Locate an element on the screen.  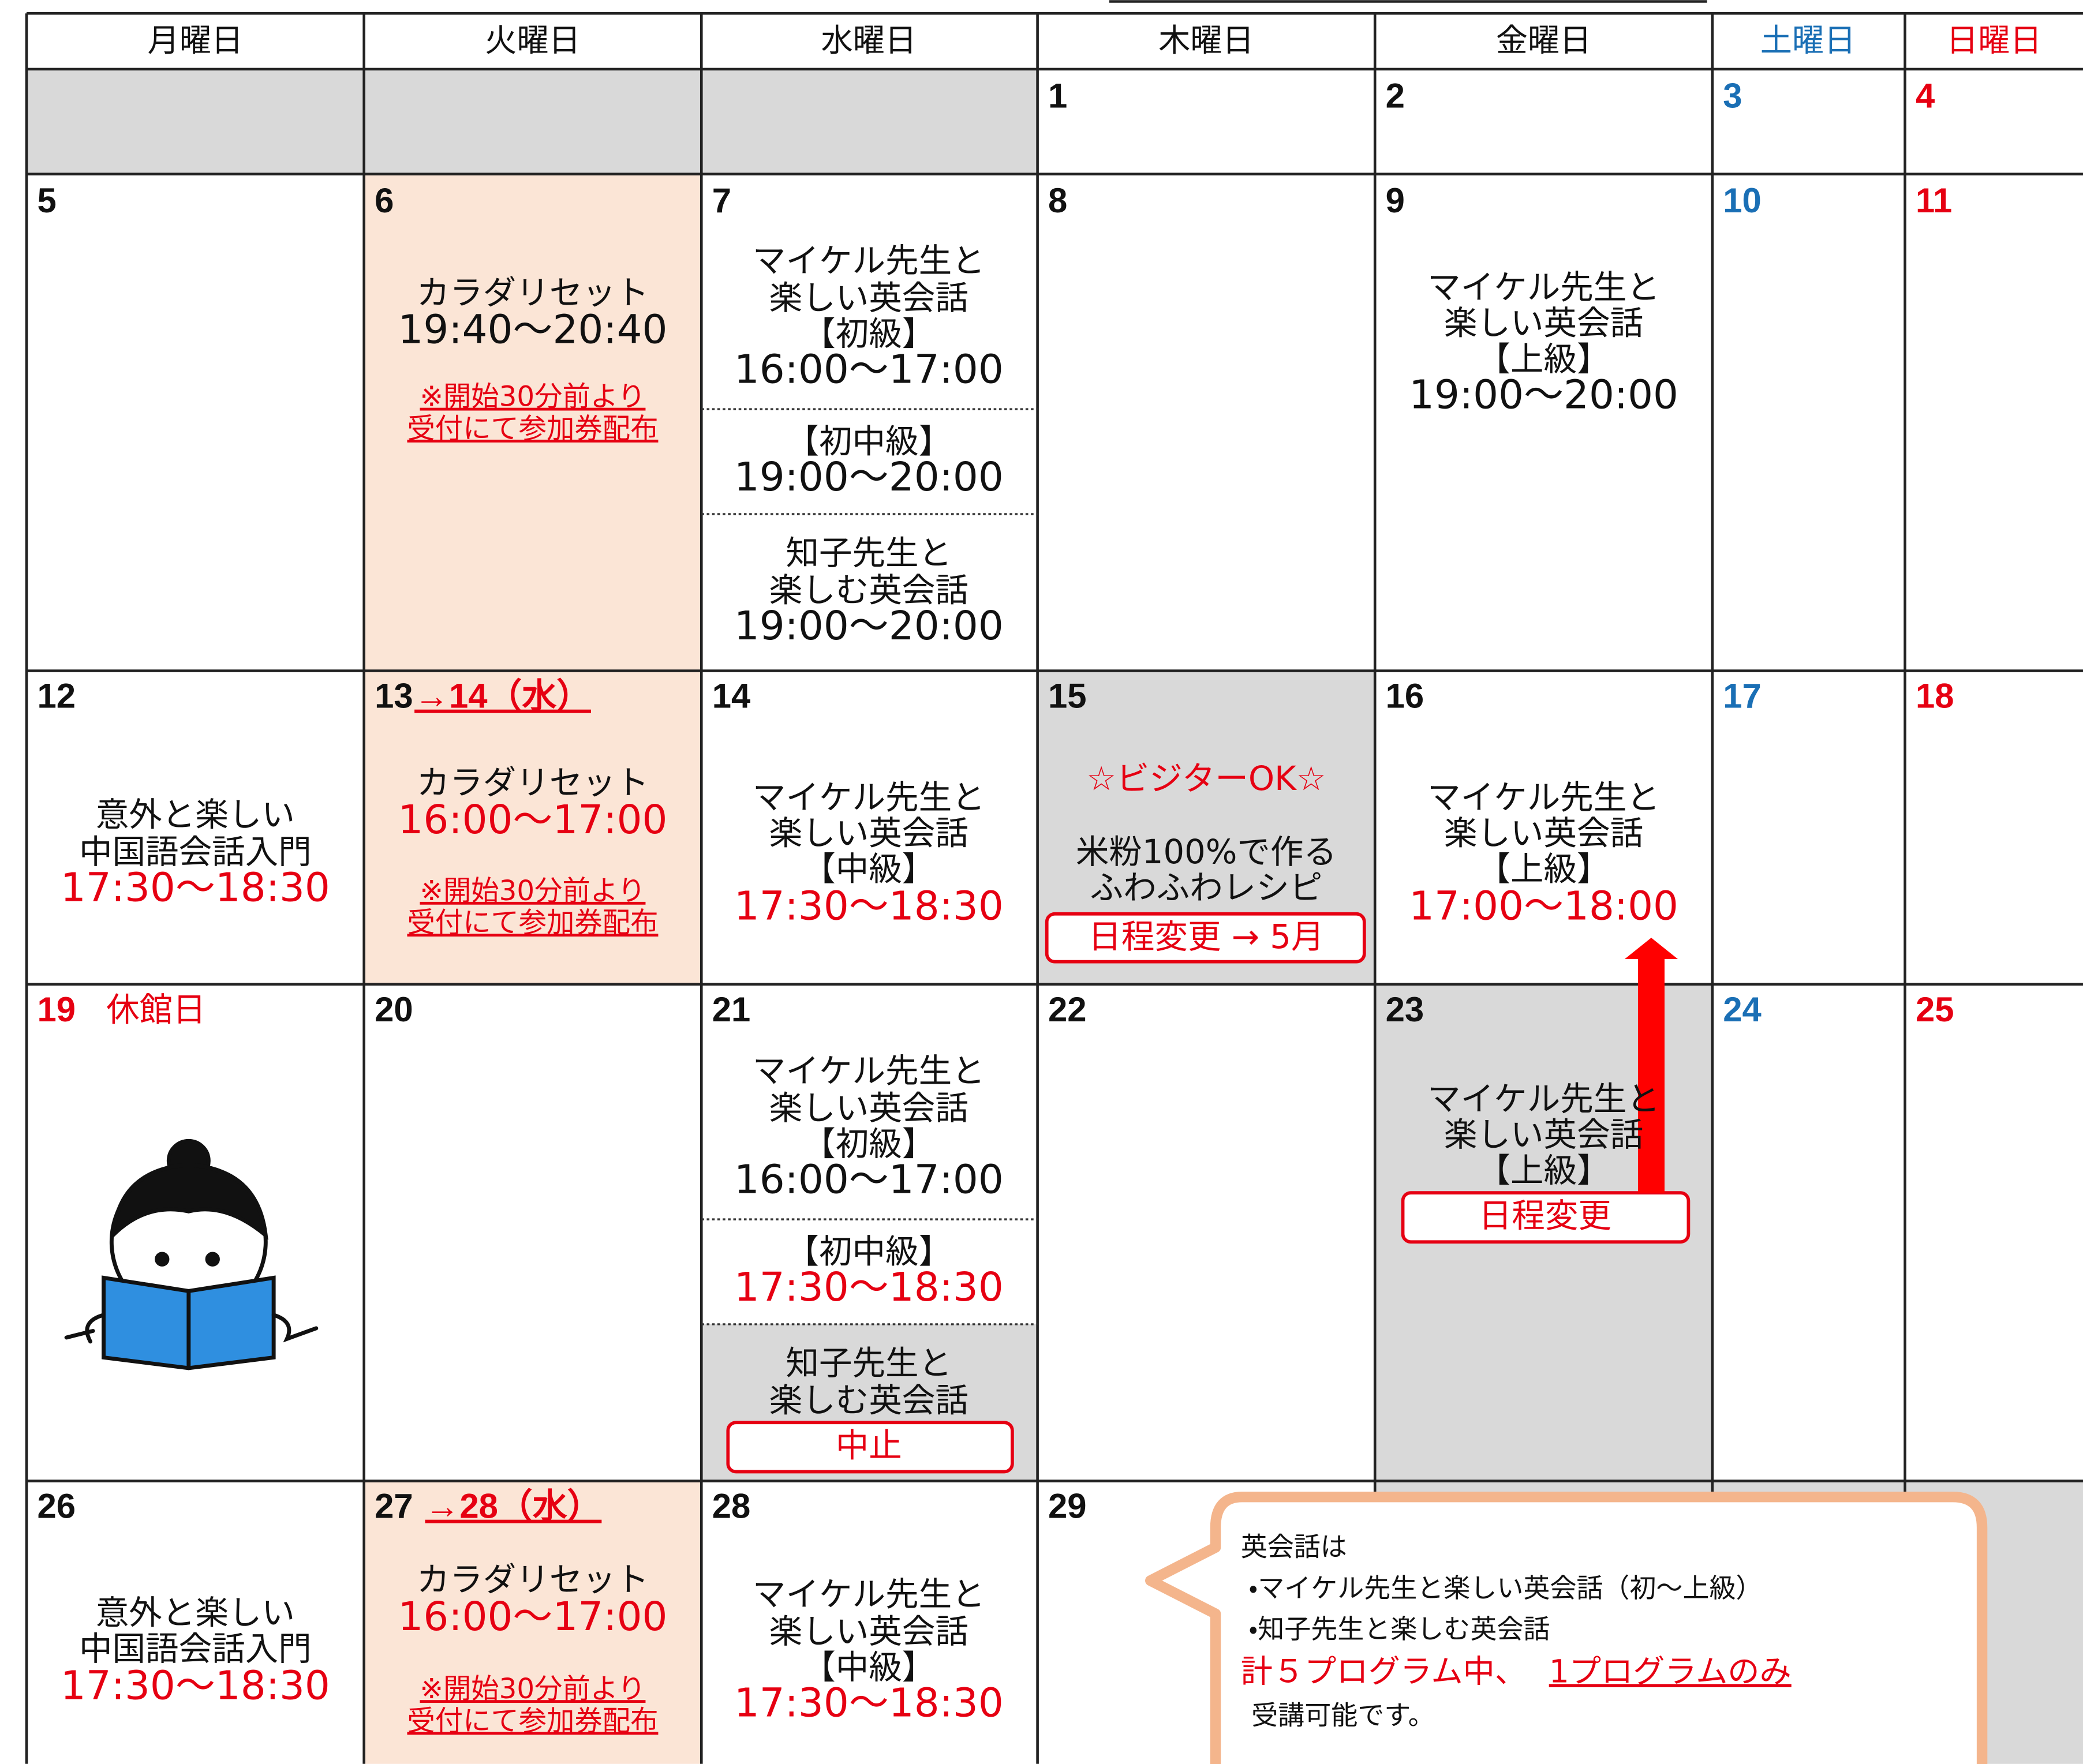
reader-illustration is located at coordinates (192, 1254).